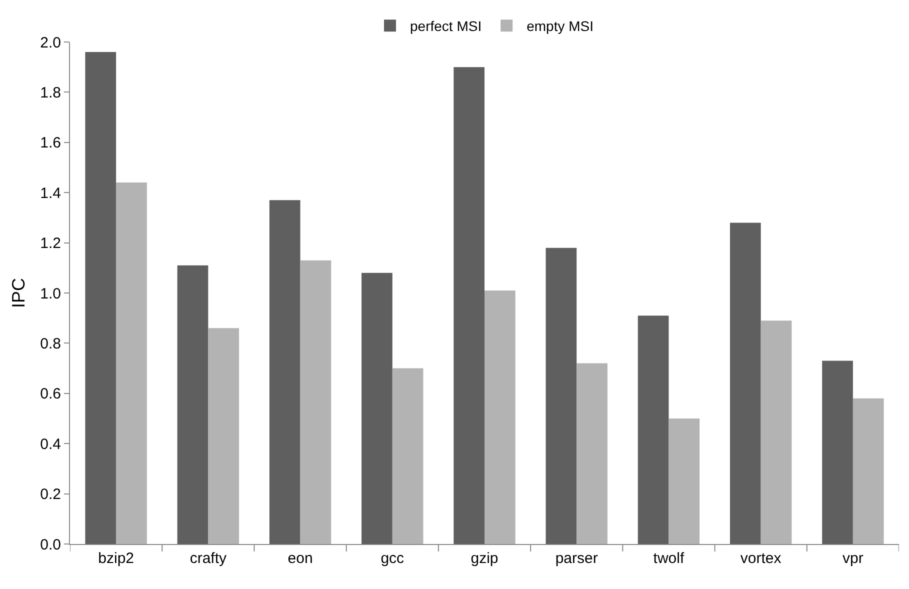 This screenshot has width=909, height=589. What do you see at coordinates (50, 545) in the screenshot?
I see `y-tick-label: 0.0` at bounding box center [50, 545].